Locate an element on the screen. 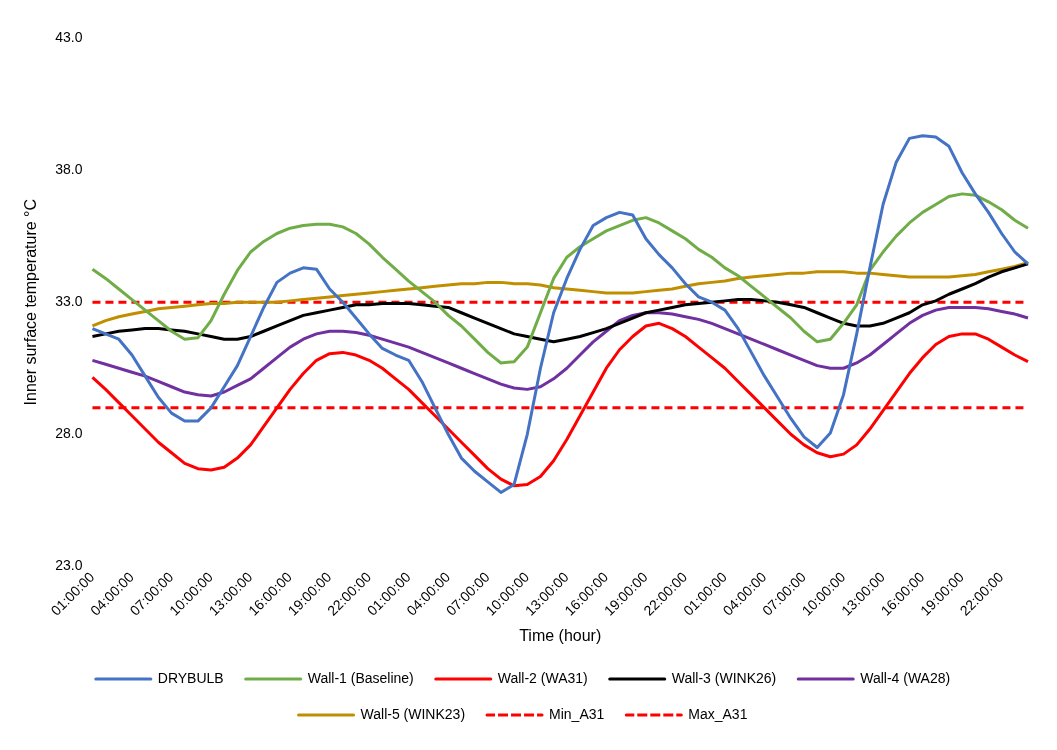  y-tick-label: 28.0 is located at coordinates (69, 433).